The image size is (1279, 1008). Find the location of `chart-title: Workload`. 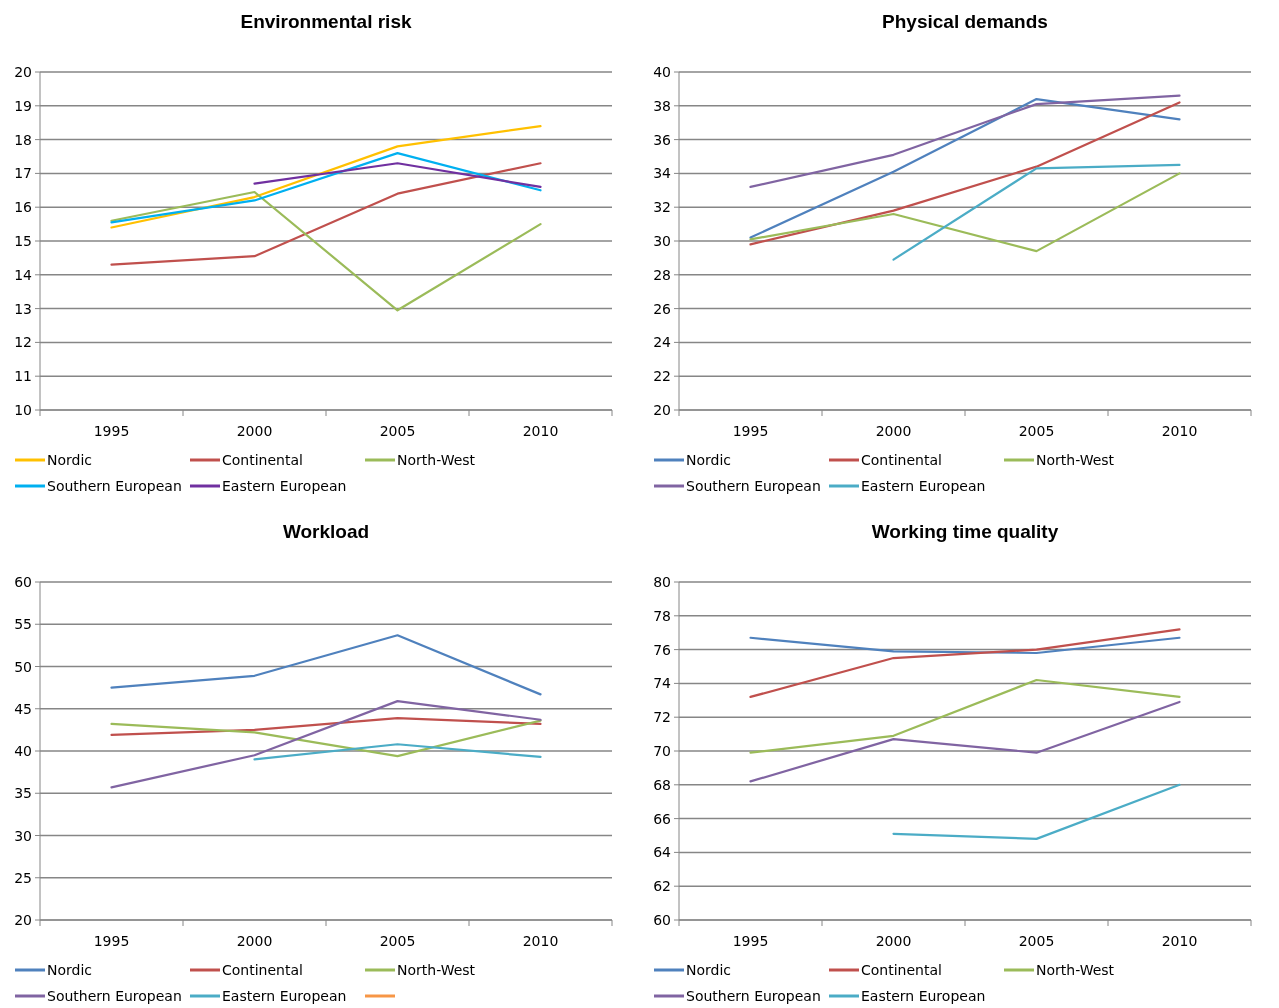

chart-title: Workload is located at coordinates (326, 531).